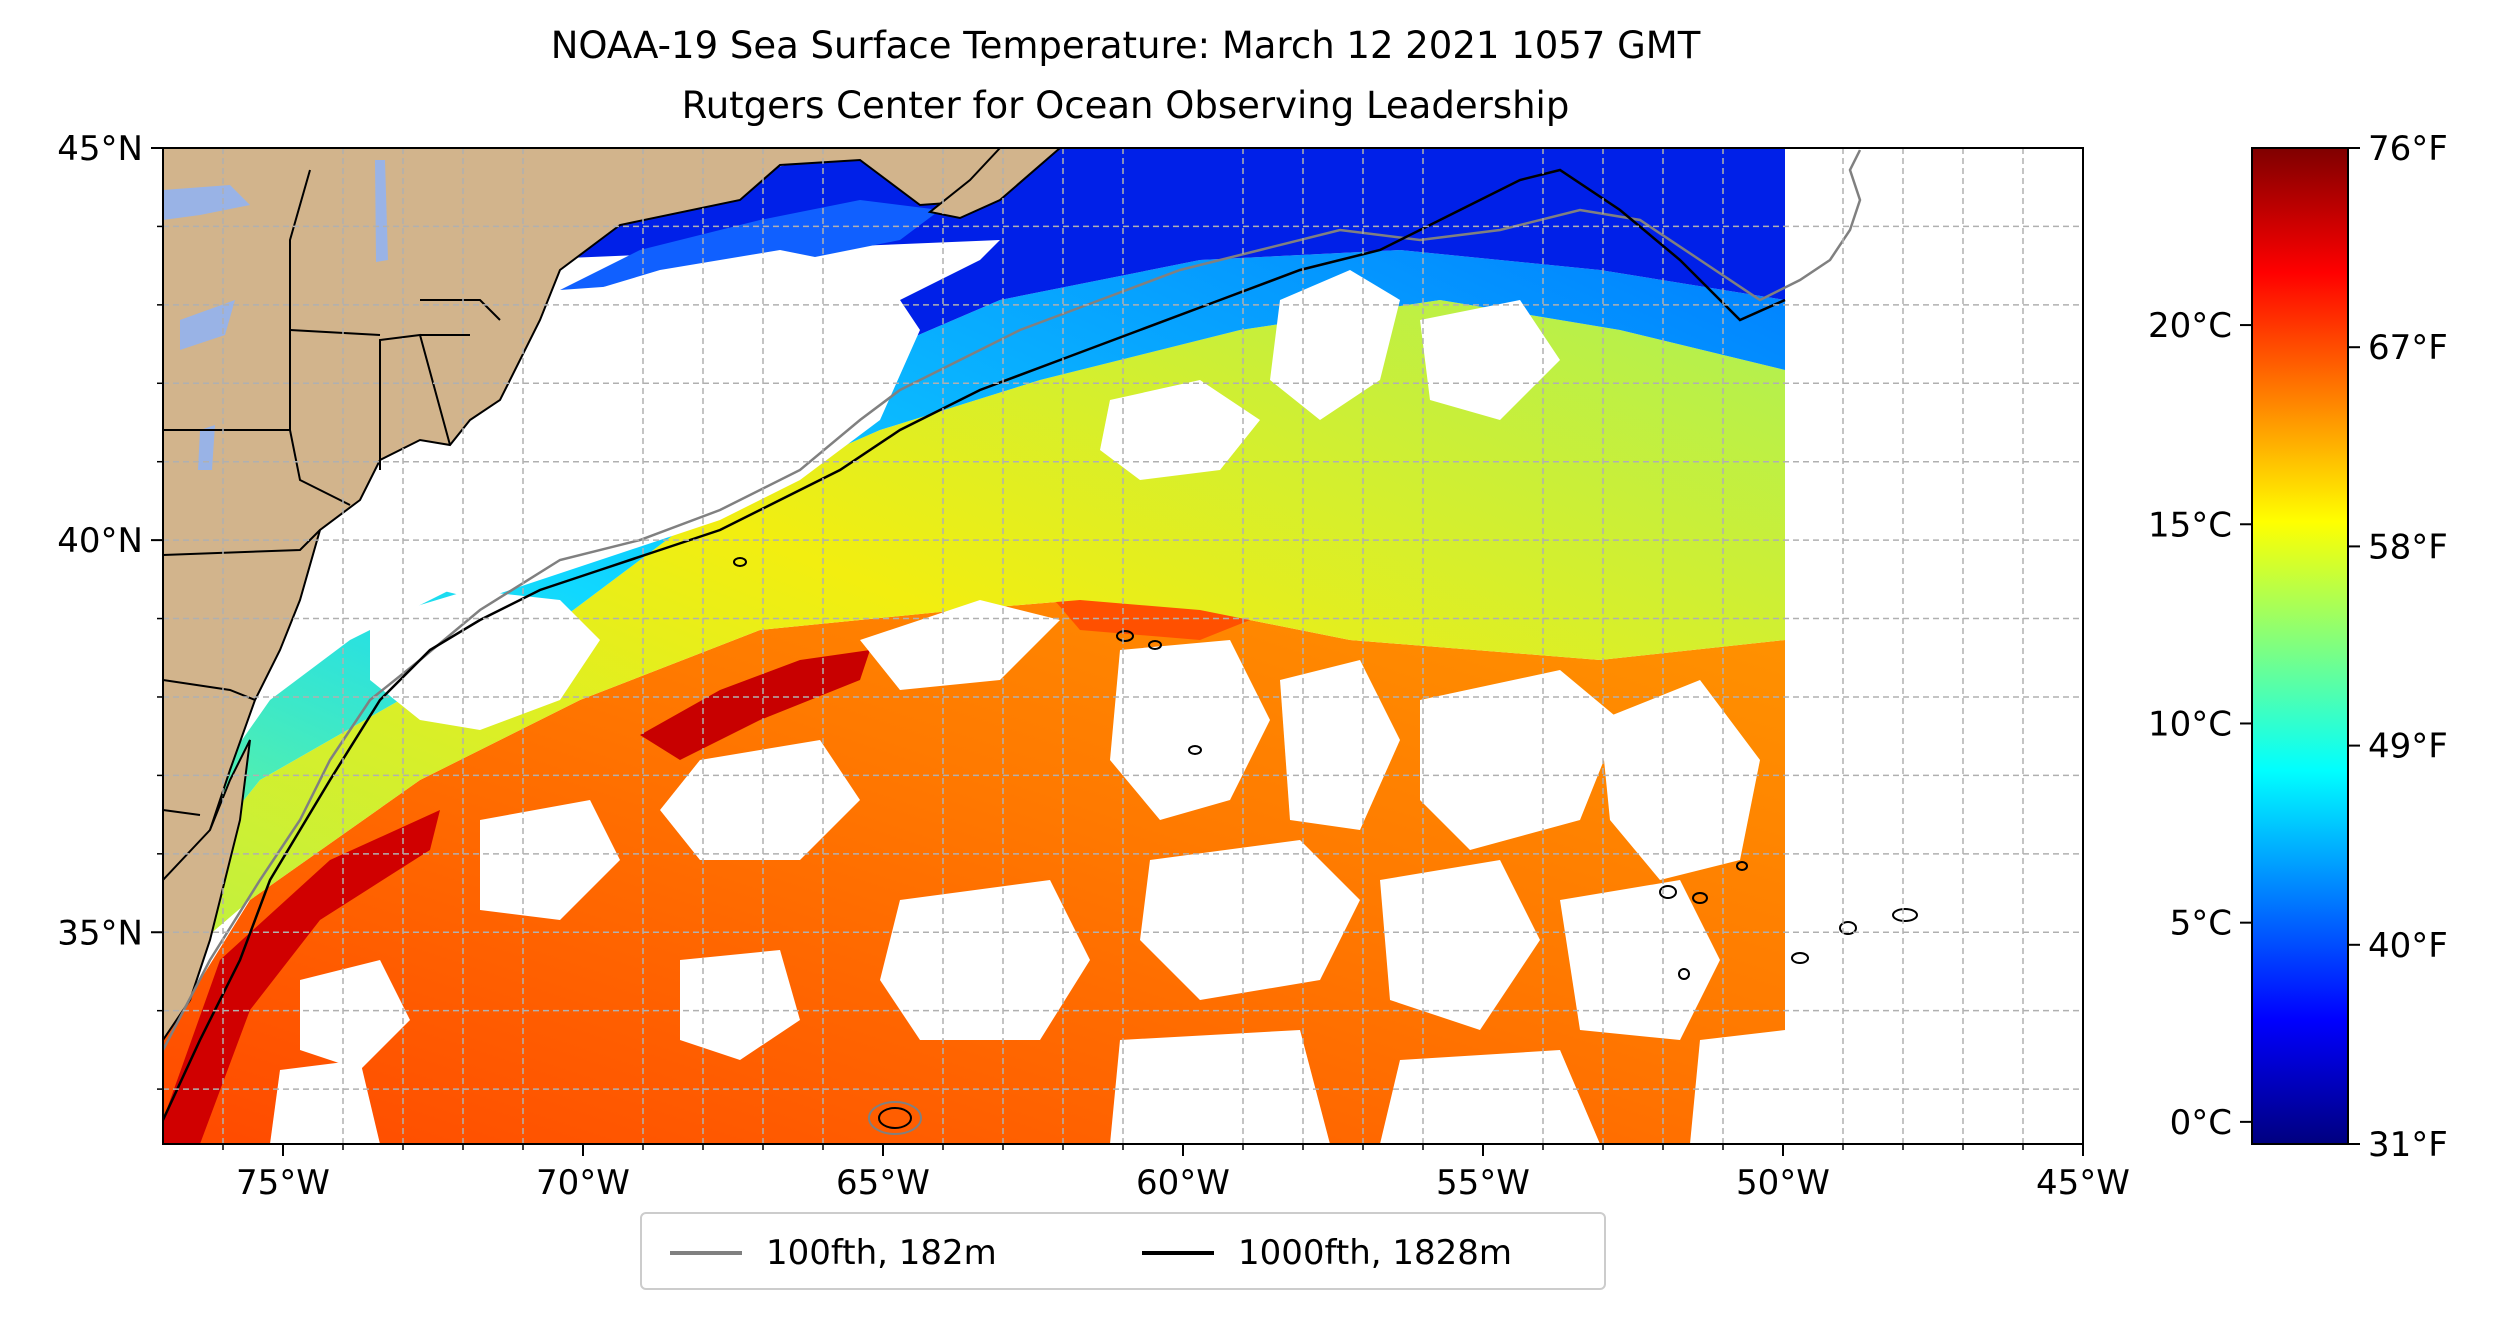 This screenshot has width=2502, height=1318. I want to click on lon-tick-label: 55°W, so click(1483, 1183).